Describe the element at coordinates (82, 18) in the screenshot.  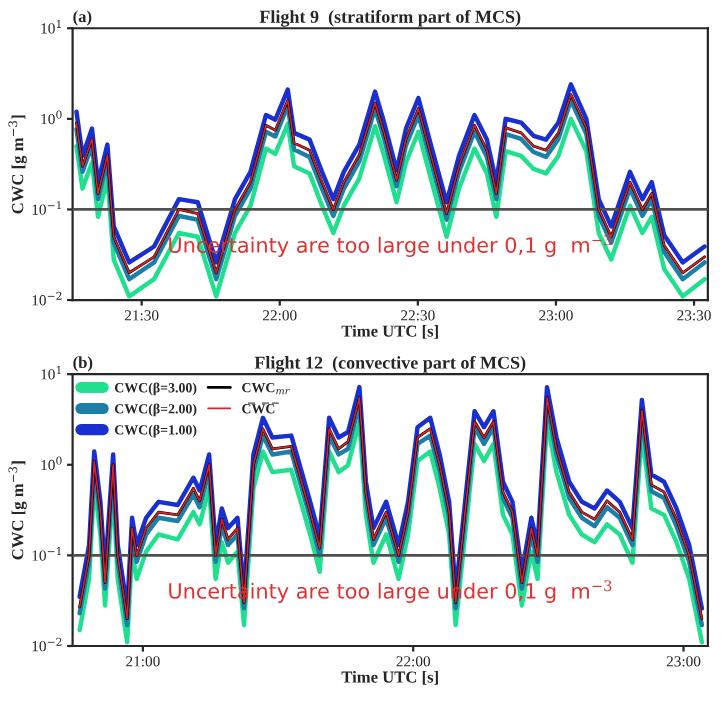
I see `text: (a)` at that location.